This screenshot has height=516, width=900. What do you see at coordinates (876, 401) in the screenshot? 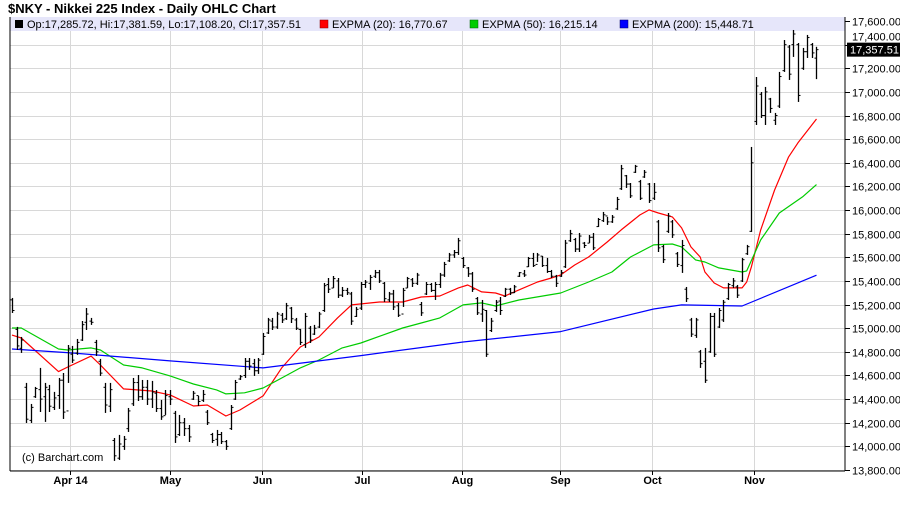
I see `y-tick-label: 14,400.00` at bounding box center [876, 401].